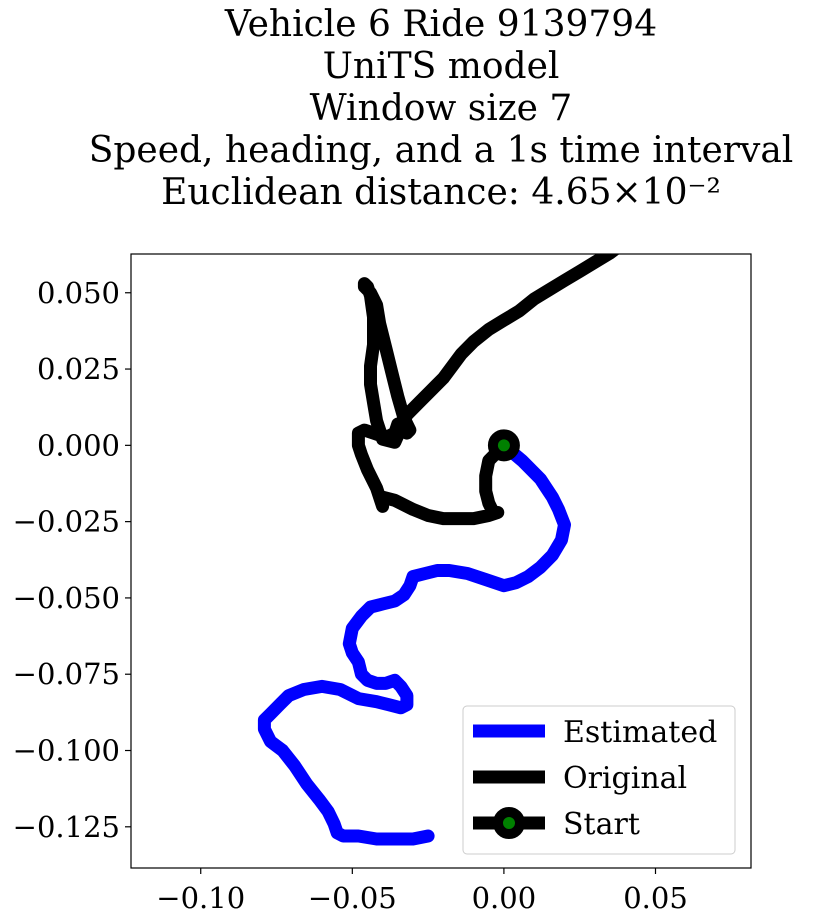 This screenshot has width=814, height=916. What do you see at coordinates (509, 823) in the screenshot?
I see `legend-marker-start` at bounding box center [509, 823].